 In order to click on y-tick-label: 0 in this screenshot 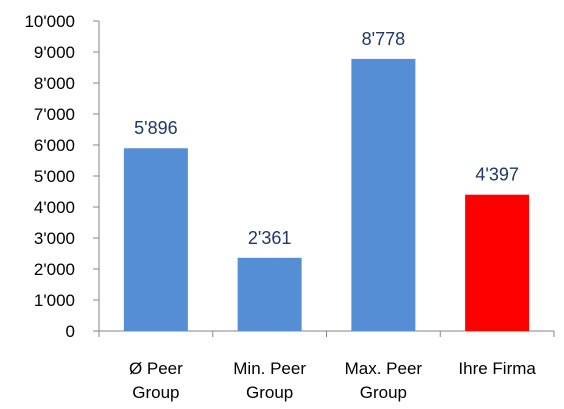, I will do `click(70, 331)`.